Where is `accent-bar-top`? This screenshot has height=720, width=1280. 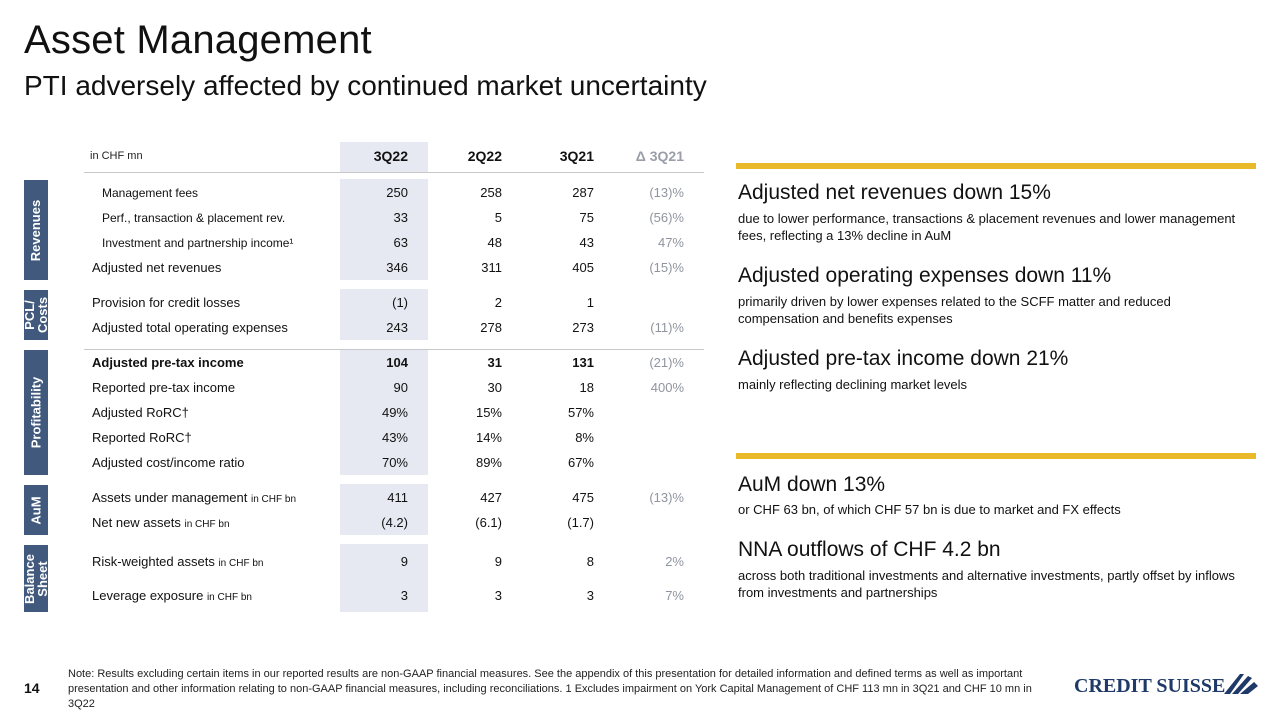
accent-bar-top is located at coordinates (996, 166).